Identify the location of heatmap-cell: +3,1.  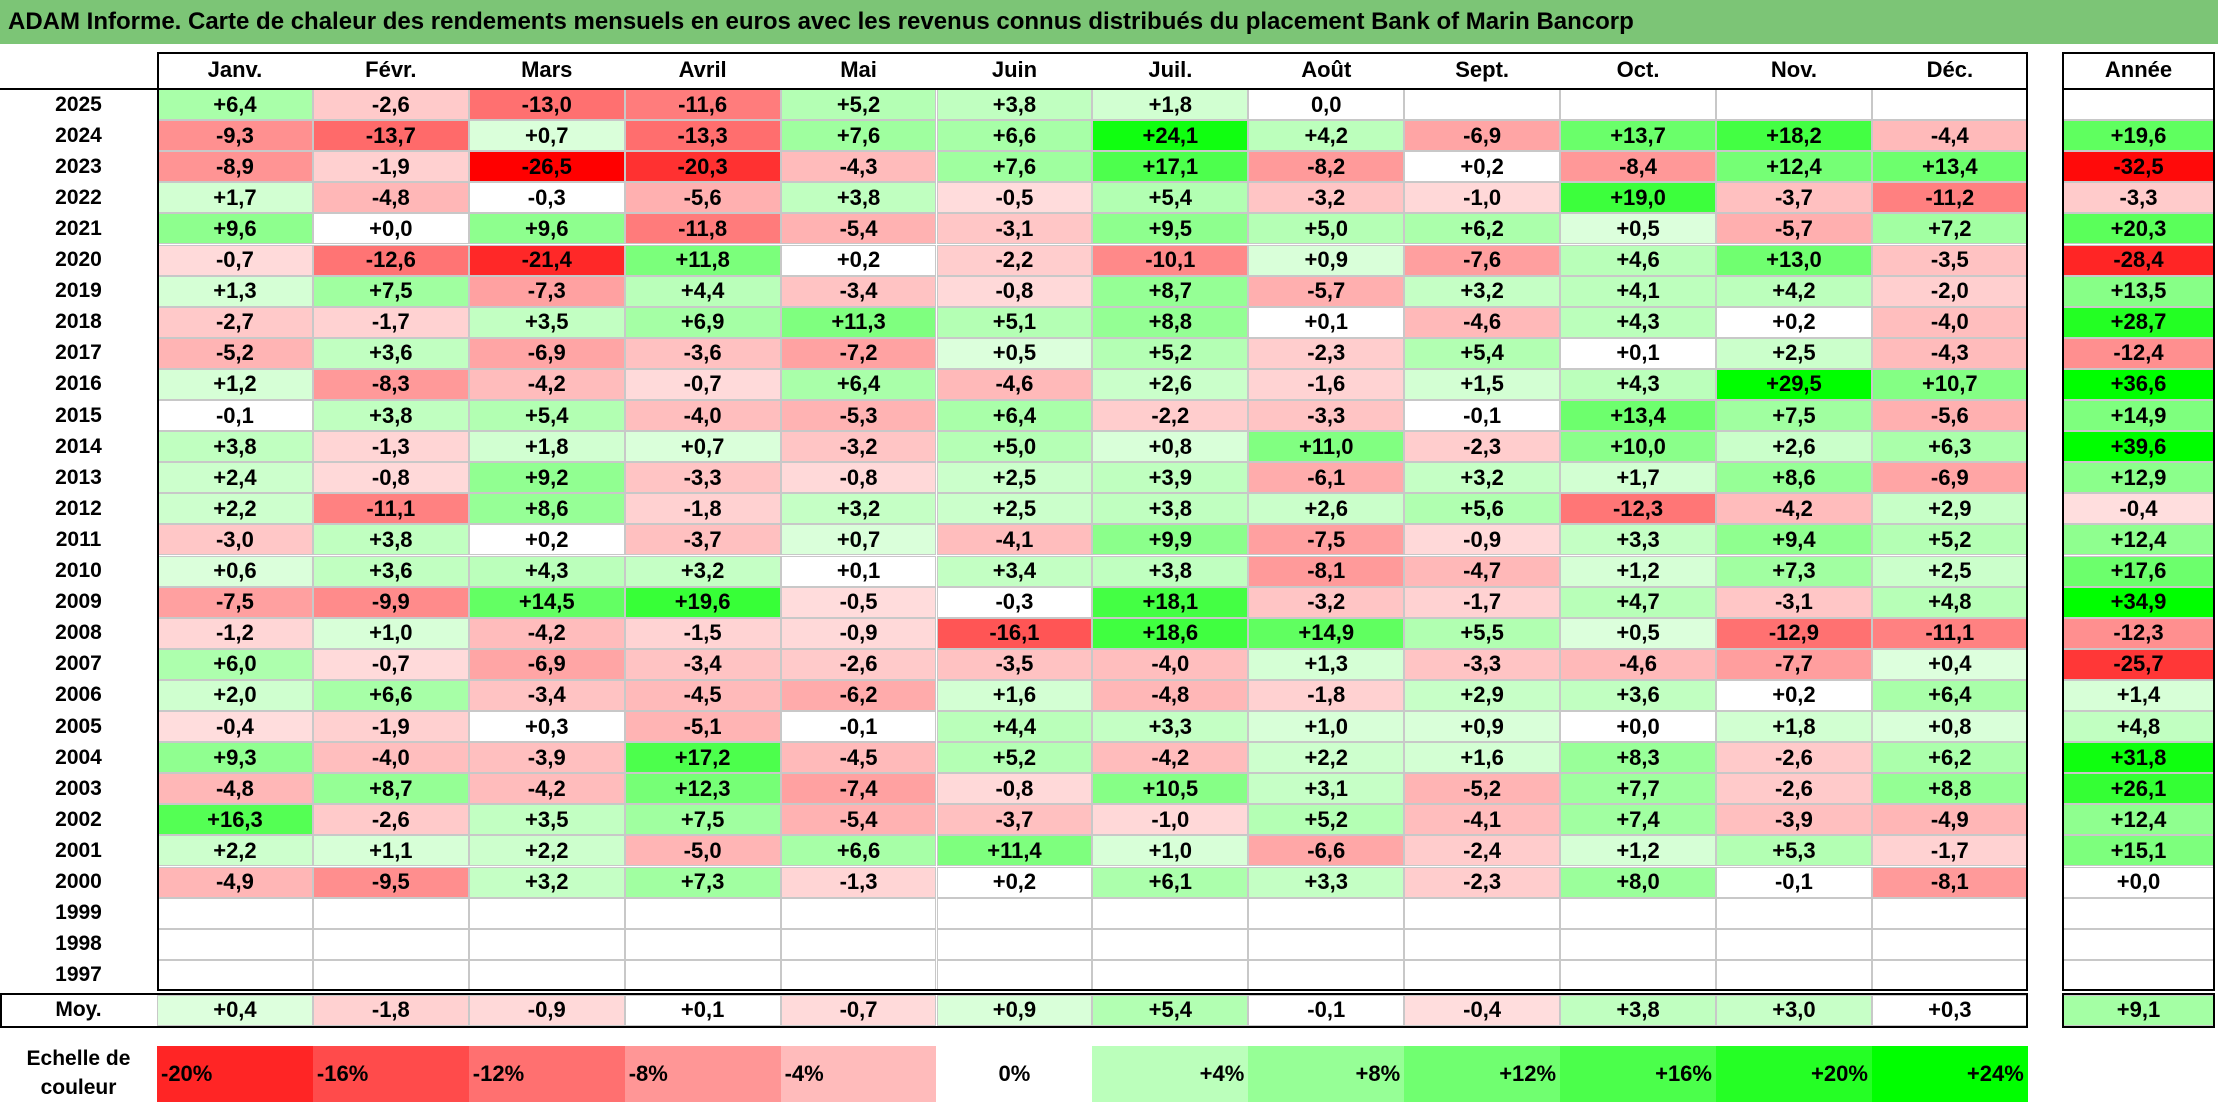
(1326, 789).